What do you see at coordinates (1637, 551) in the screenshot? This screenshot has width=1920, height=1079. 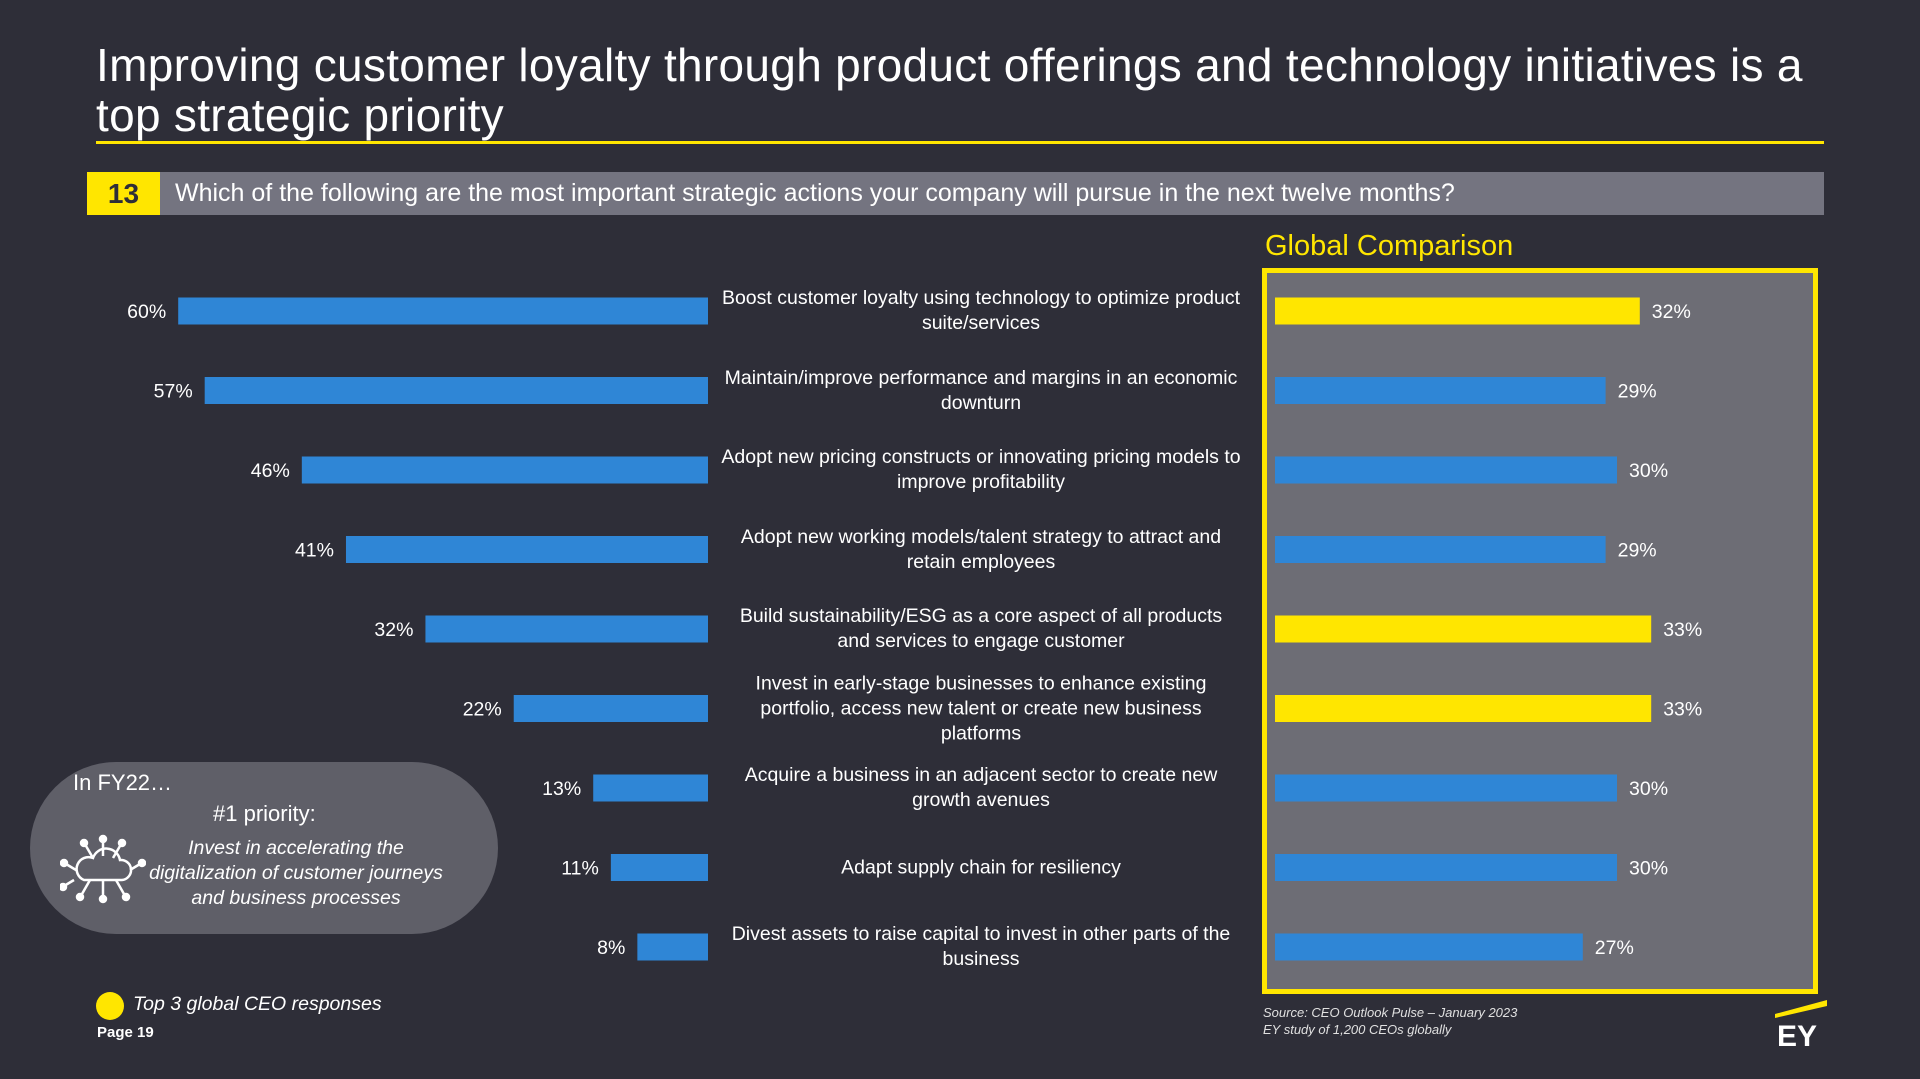 I see `bar-global-label-3: 29%` at bounding box center [1637, 551].